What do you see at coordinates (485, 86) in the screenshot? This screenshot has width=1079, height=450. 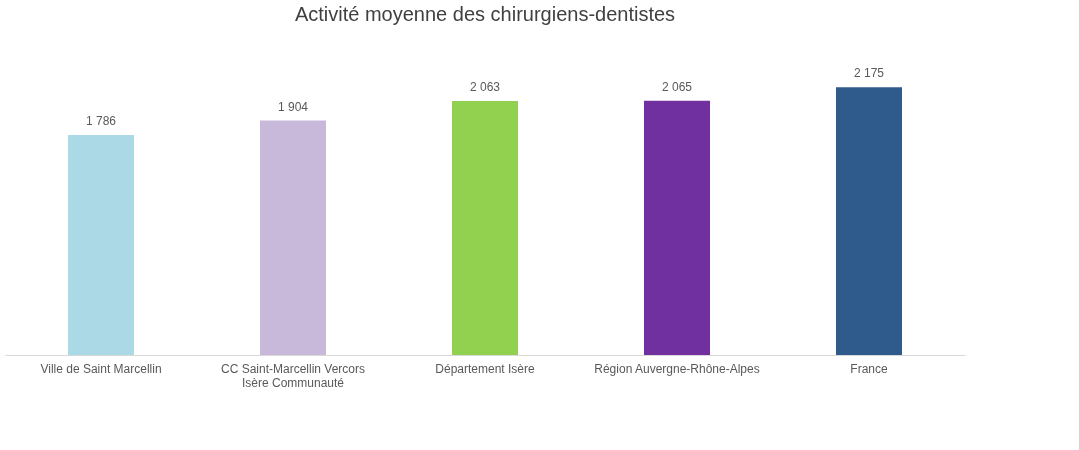 I see `data-label: 2 063` at bounding box center [485, 86].